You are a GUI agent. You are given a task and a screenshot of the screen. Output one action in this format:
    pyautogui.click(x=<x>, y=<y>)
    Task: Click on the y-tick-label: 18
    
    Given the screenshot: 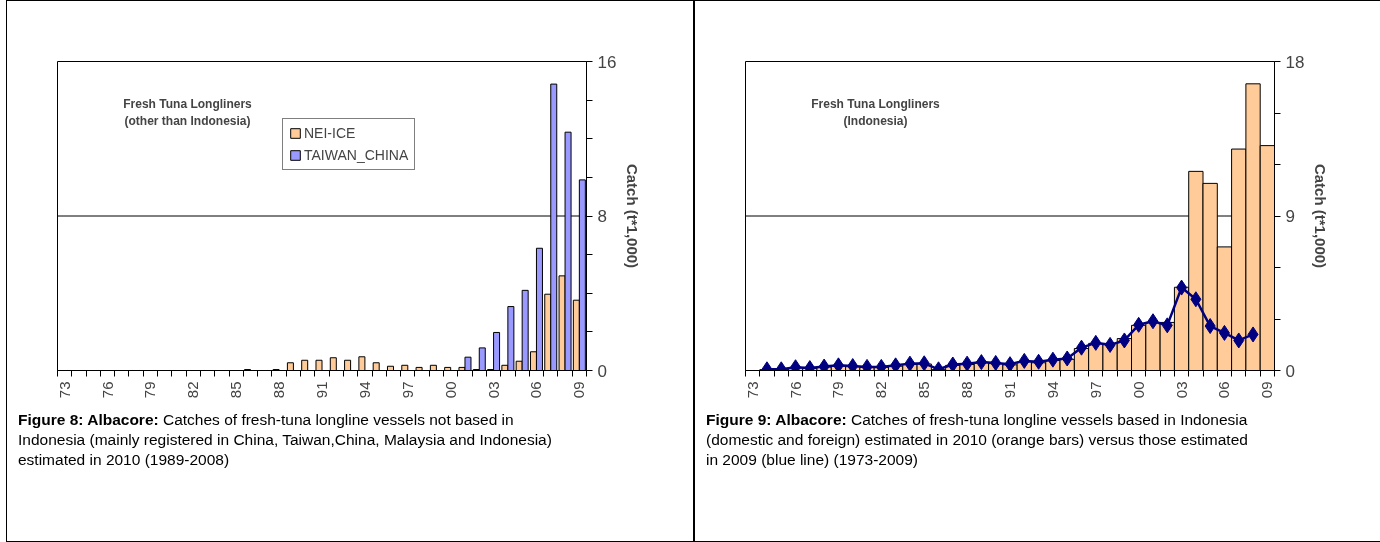 What is the action you would take?
    pyautogui.click(x=1295, y=62)
    